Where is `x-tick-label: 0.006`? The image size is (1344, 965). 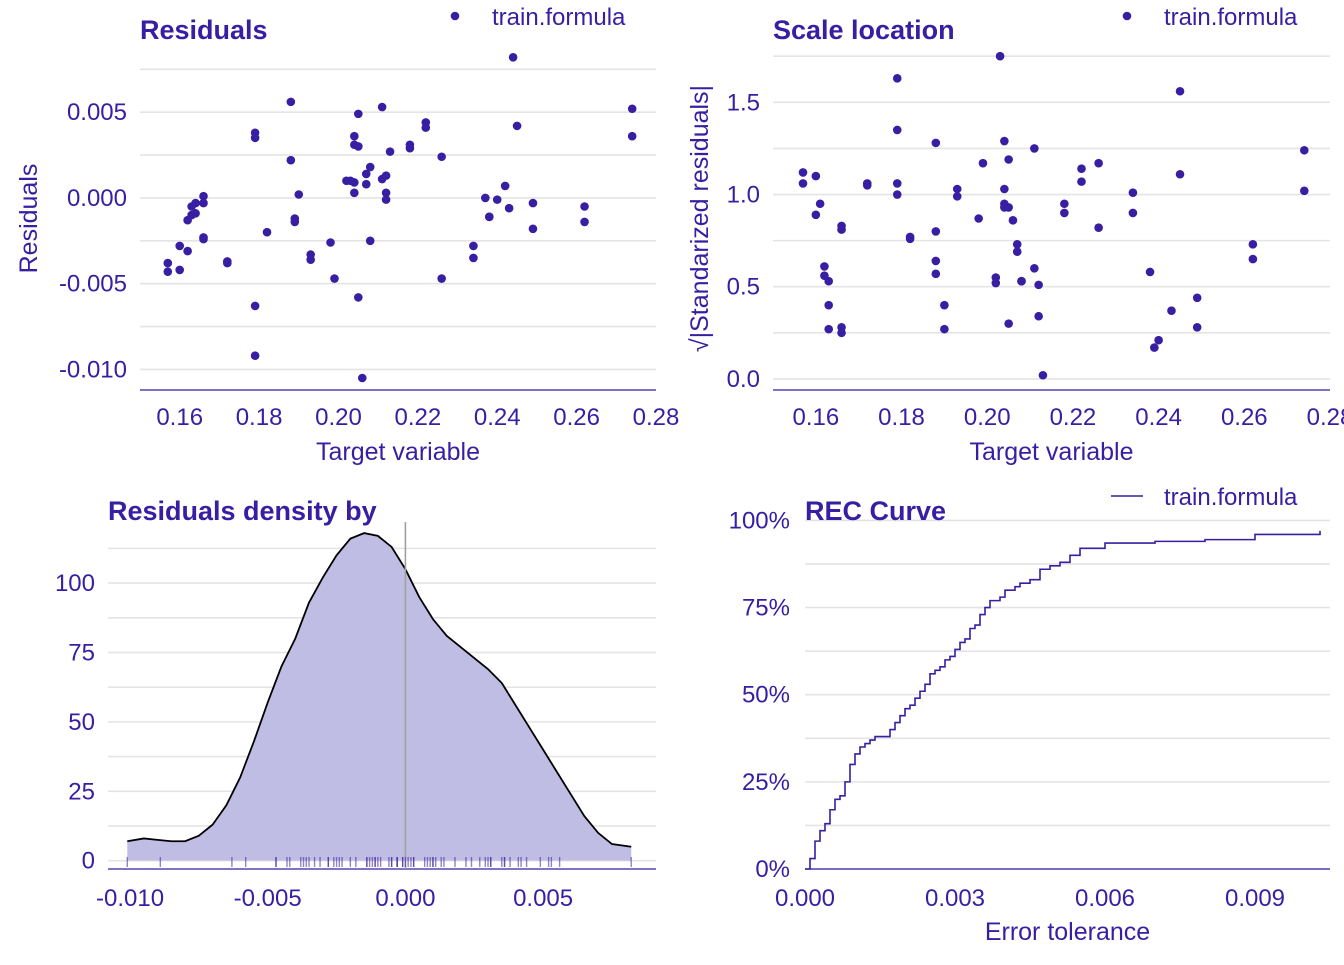 x-tick-label: 0.006 is located at coordinates (1105, 898).